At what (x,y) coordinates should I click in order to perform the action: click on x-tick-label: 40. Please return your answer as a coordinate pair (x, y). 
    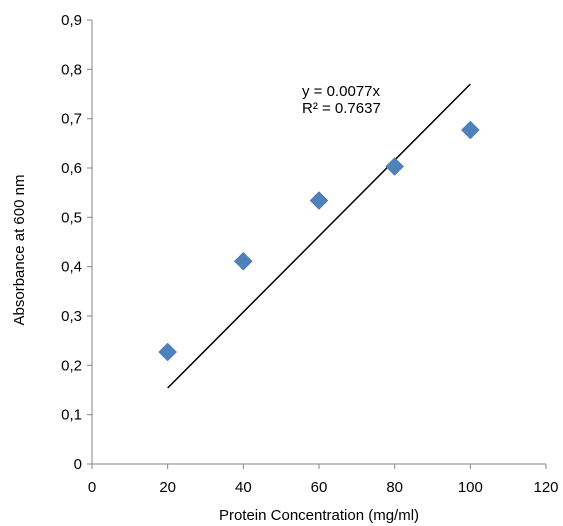
    Looking at the image, I should click on (243, 487).